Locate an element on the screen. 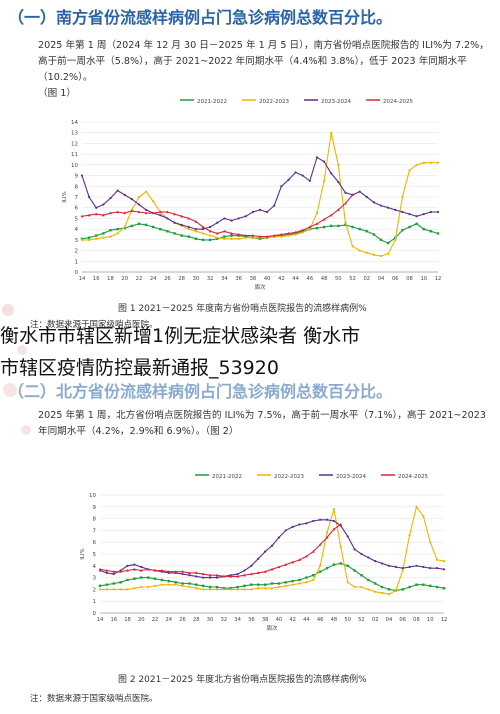 Image resolution: width=500 pixels, height=714 pixels. x-tick-label: 12 is located at coordinates (438, 279).